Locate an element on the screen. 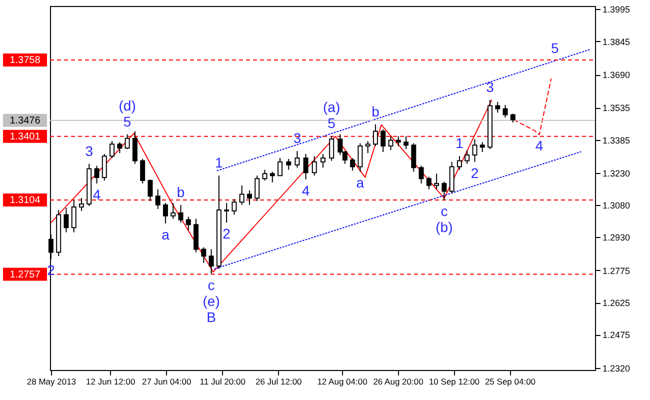 The width and height of the screenshot is (650, 400). x-tick-label: 12 Jun 12:00 is located at coordinates (111, 381).